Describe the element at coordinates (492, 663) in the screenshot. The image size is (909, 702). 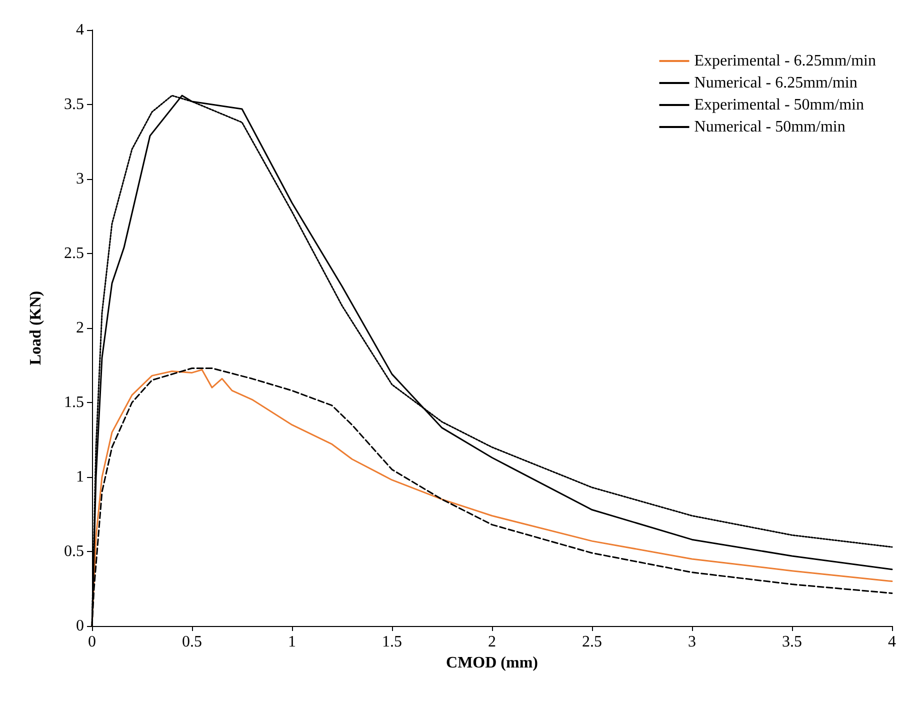
I see `x-axis-title: CMOD (mm)` at that location.